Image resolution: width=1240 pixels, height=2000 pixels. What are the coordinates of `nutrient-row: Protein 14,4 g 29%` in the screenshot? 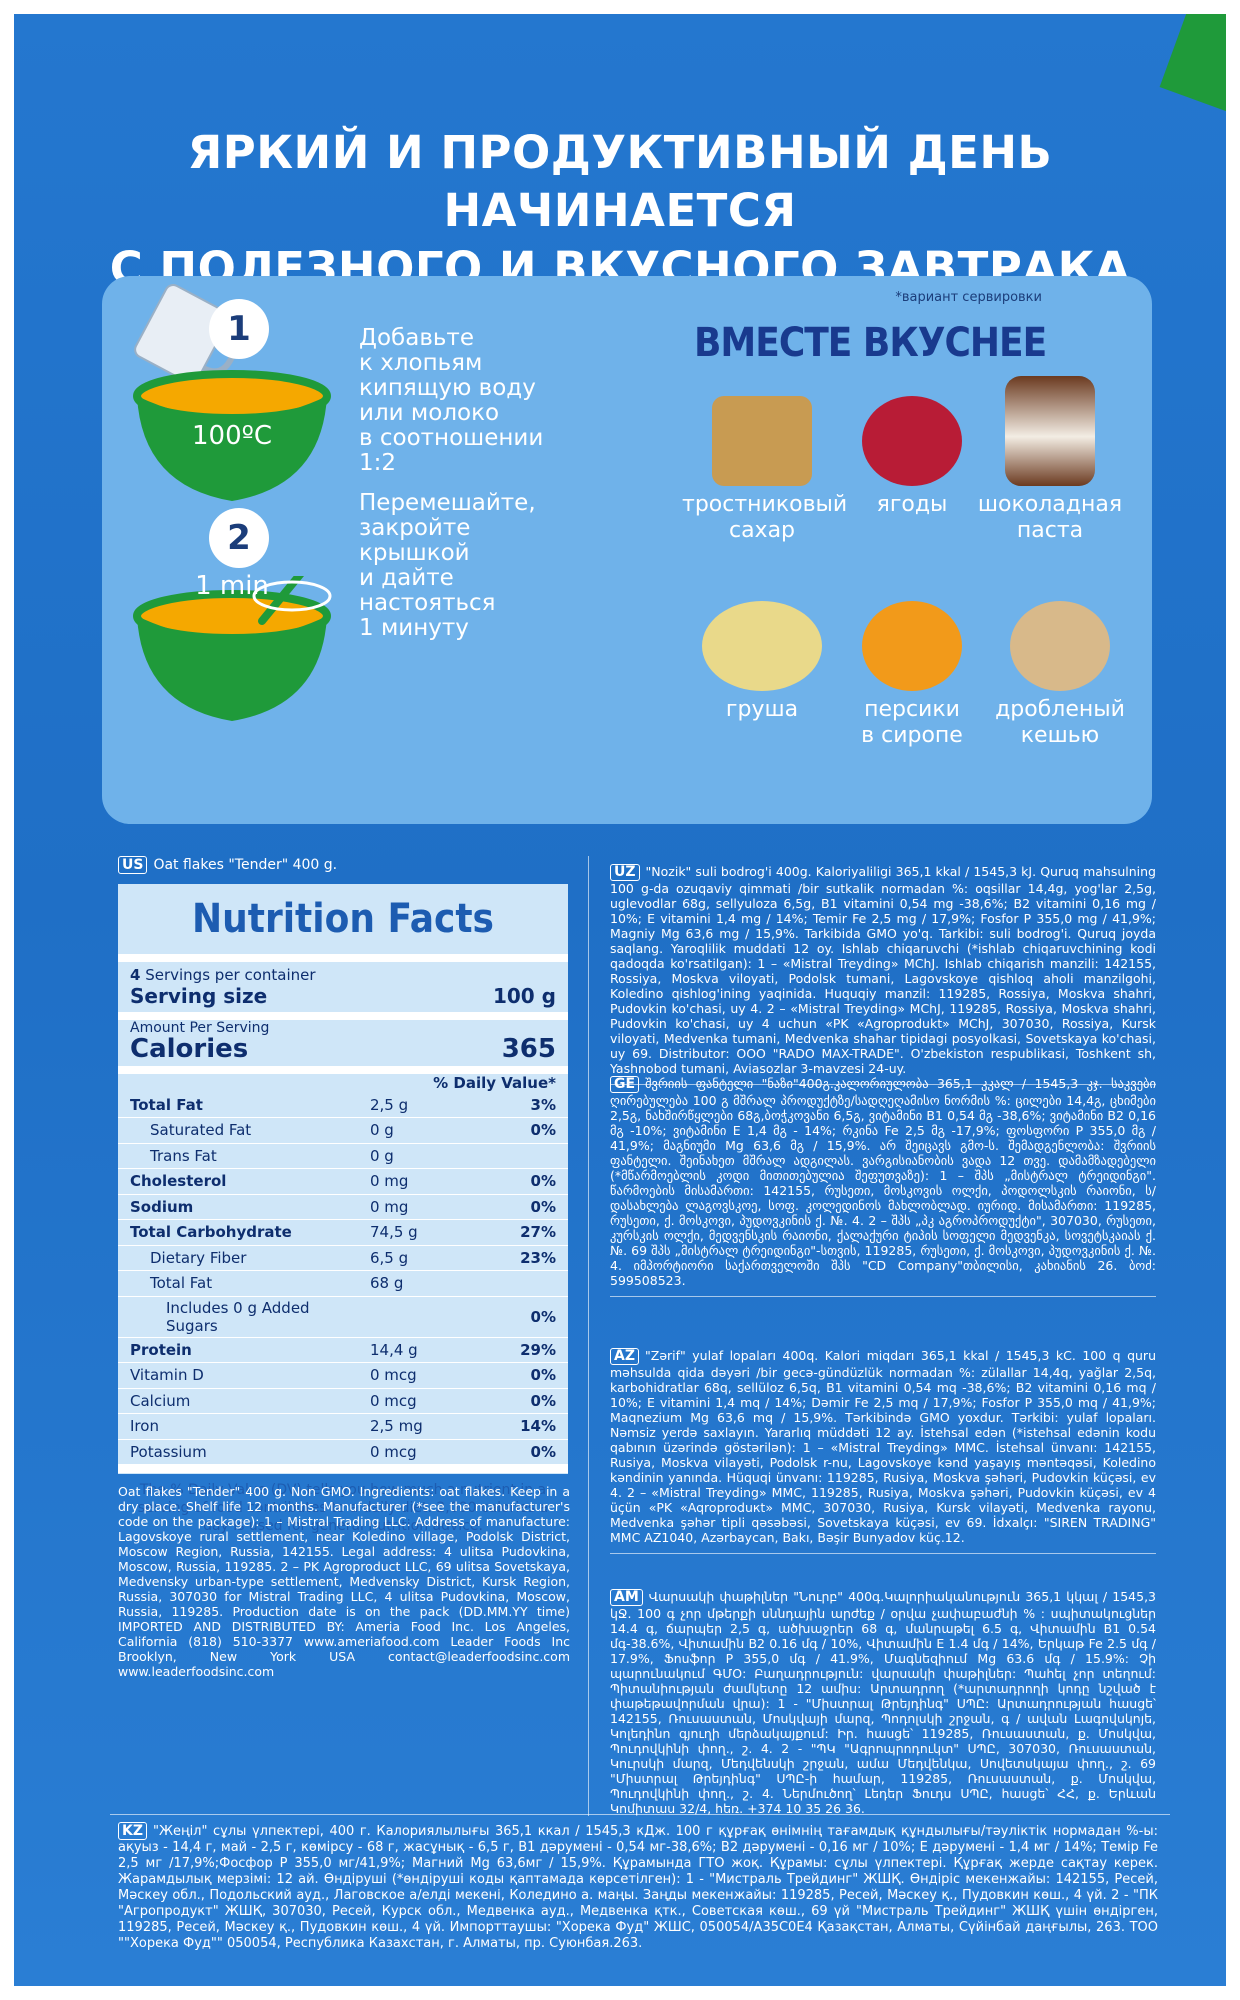 It's located at (343, 1350).